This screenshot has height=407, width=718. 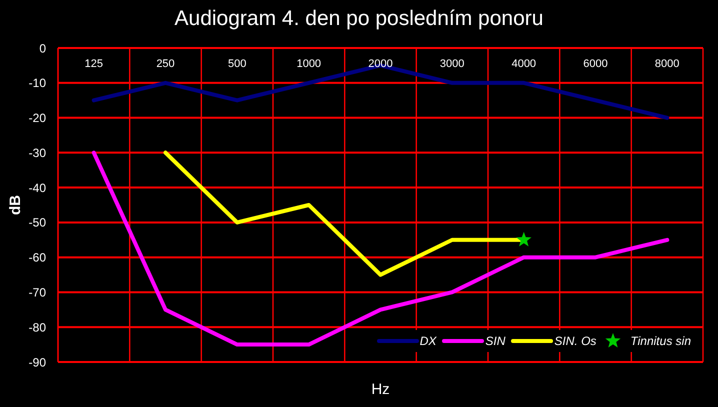 I want to click on x-axis-title: Hz, so click(x=380, y=390).